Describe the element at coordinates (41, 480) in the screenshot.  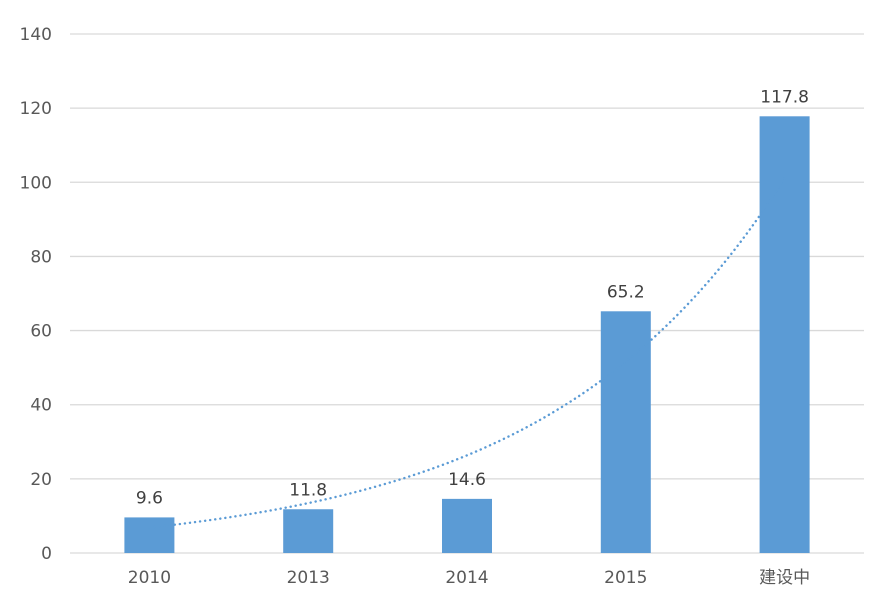
I see `y-tick-label: 20` at that location.